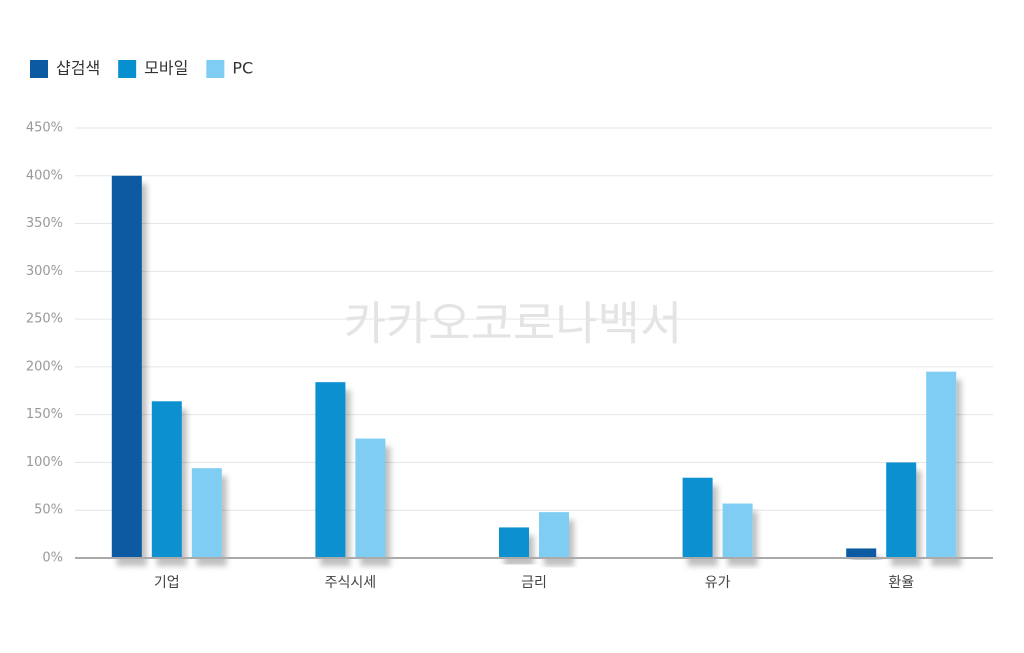 This screenshot has height=653, width=1024. I want to click on legend-label: PC, so click(242, 68).